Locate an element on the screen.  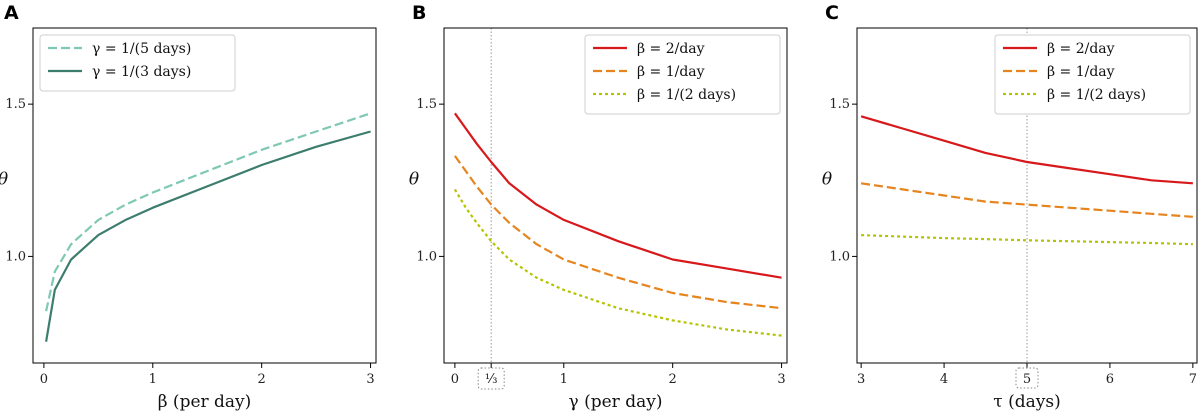
legend-entry: γ = 1/(3 days) is located at coordinates (141, 72).